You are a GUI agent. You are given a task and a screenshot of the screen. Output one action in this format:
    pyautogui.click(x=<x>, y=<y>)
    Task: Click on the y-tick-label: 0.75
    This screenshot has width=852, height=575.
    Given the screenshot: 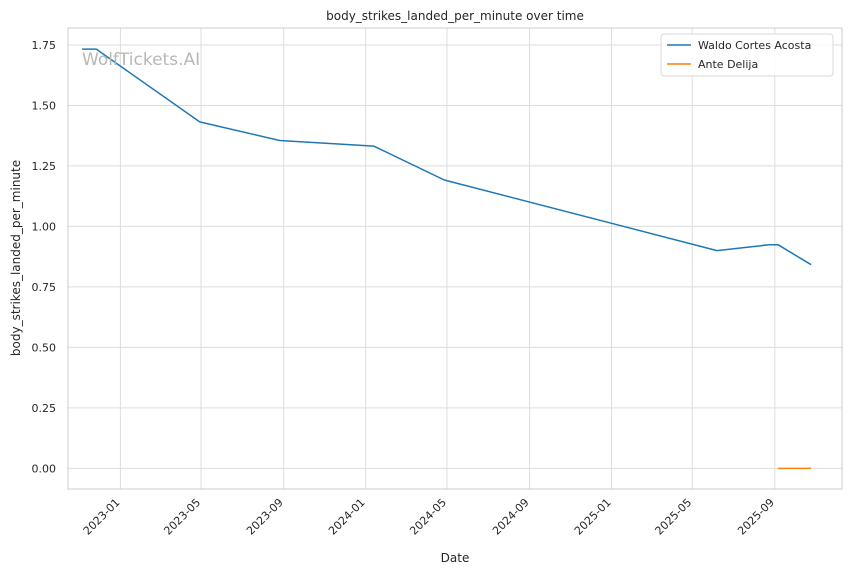 What is the action you would take?
    pyautogui.click(x=44, y=287)
    